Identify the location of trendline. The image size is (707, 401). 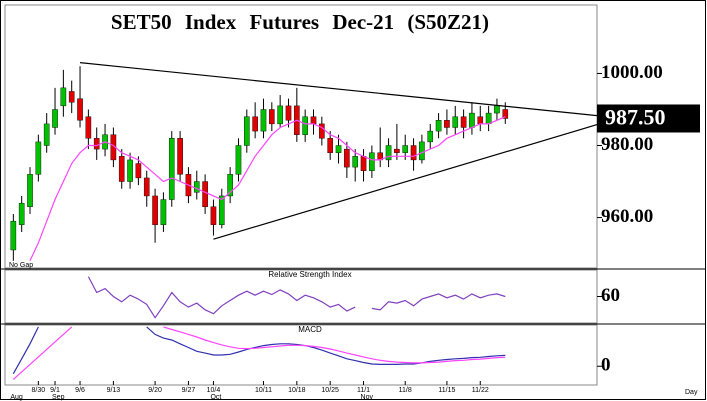
(338, 89).